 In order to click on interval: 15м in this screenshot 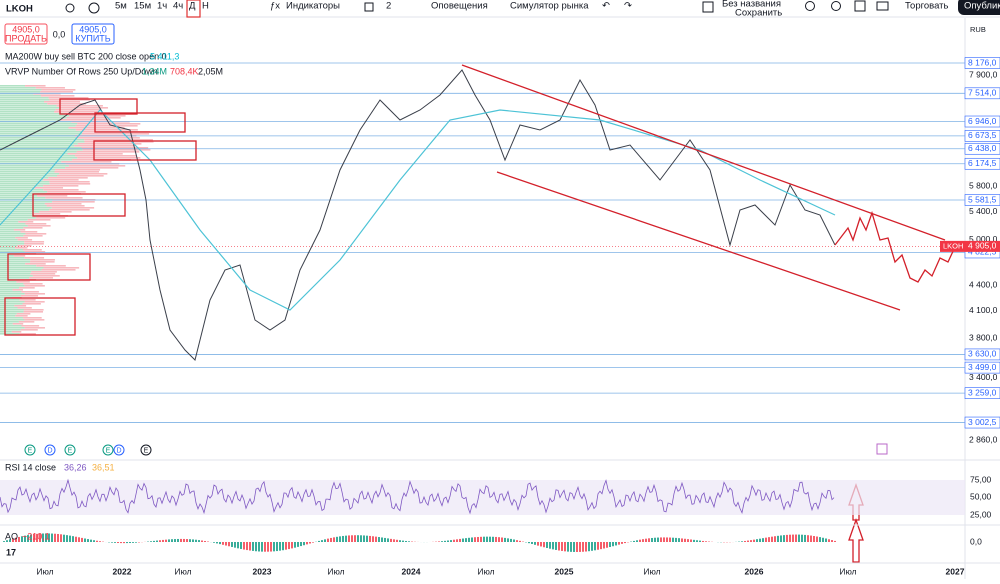, I will do `click(142, 6)`.